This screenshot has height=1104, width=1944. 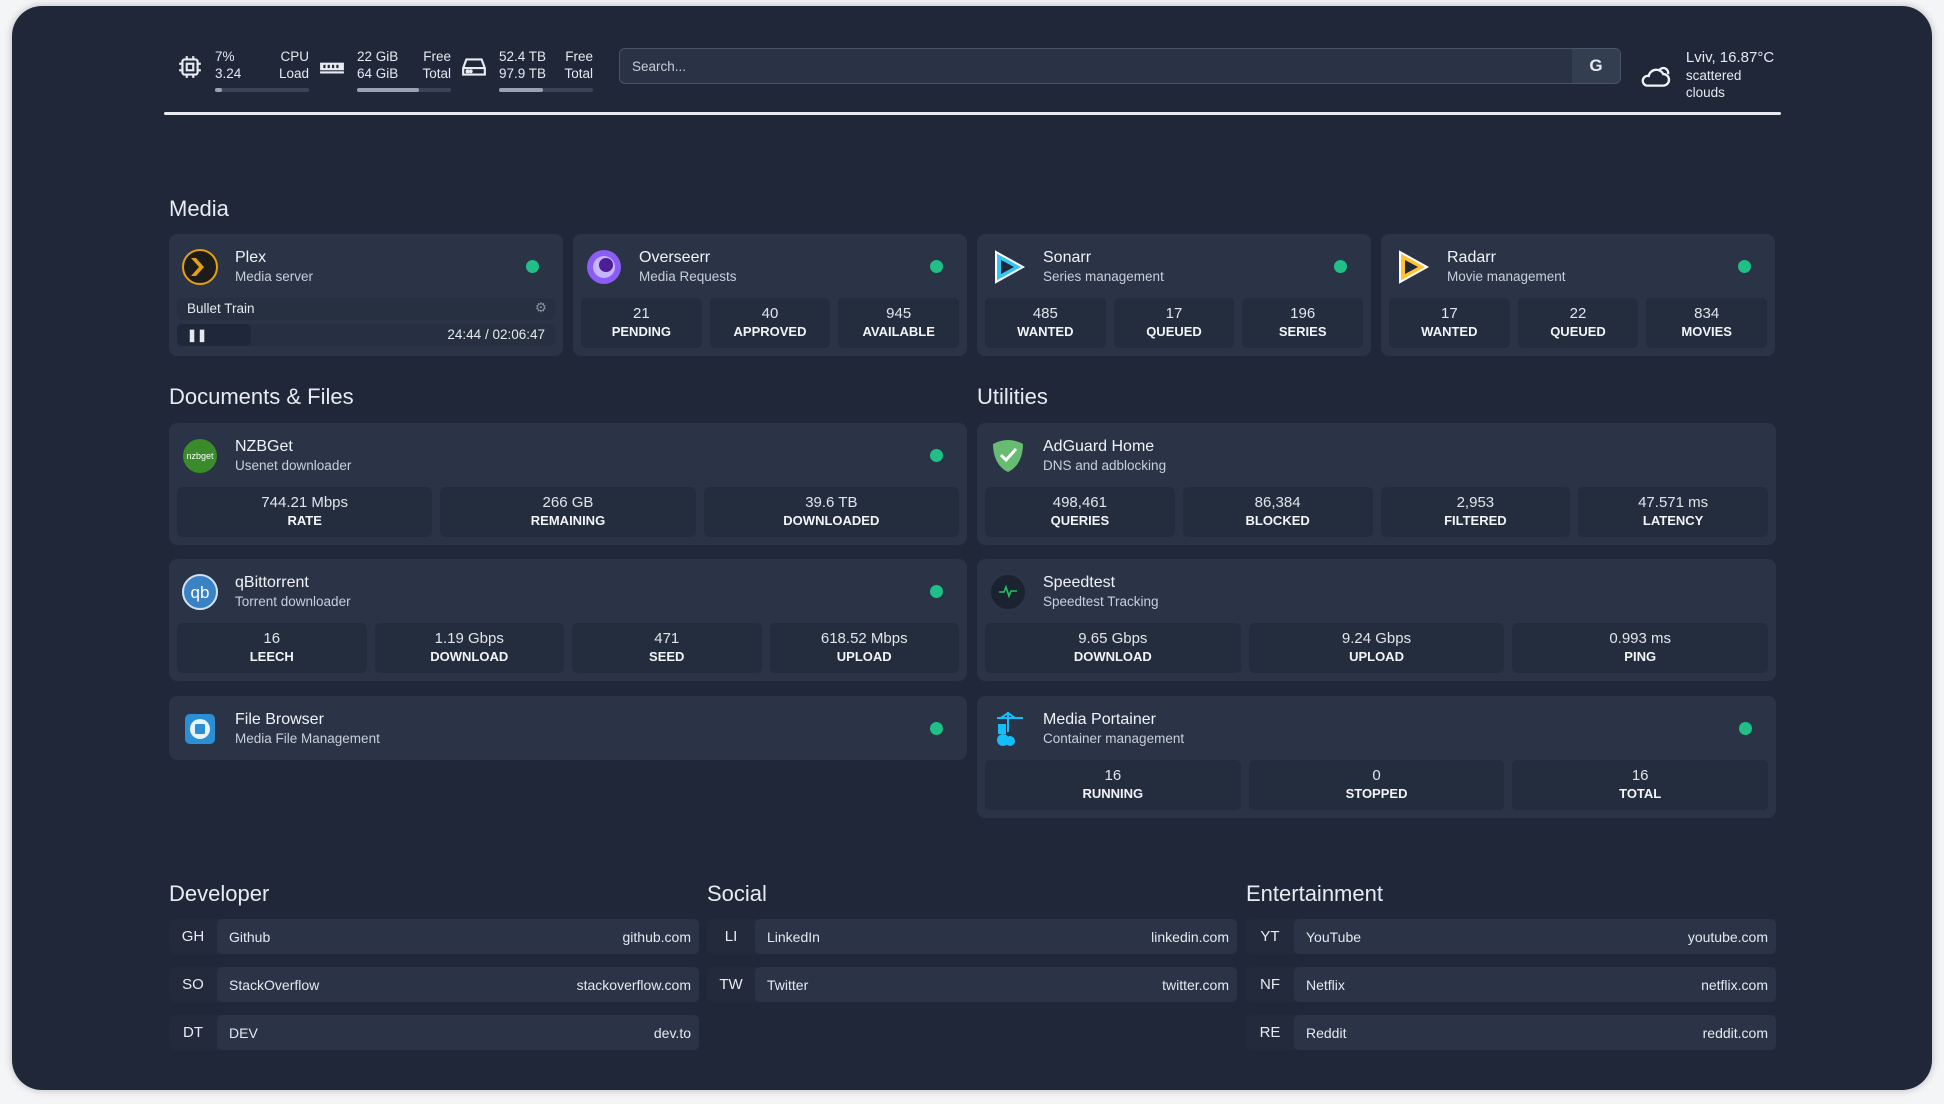 I want to click on bookmark-url: twitter.com, so click(x=1195, y=984).